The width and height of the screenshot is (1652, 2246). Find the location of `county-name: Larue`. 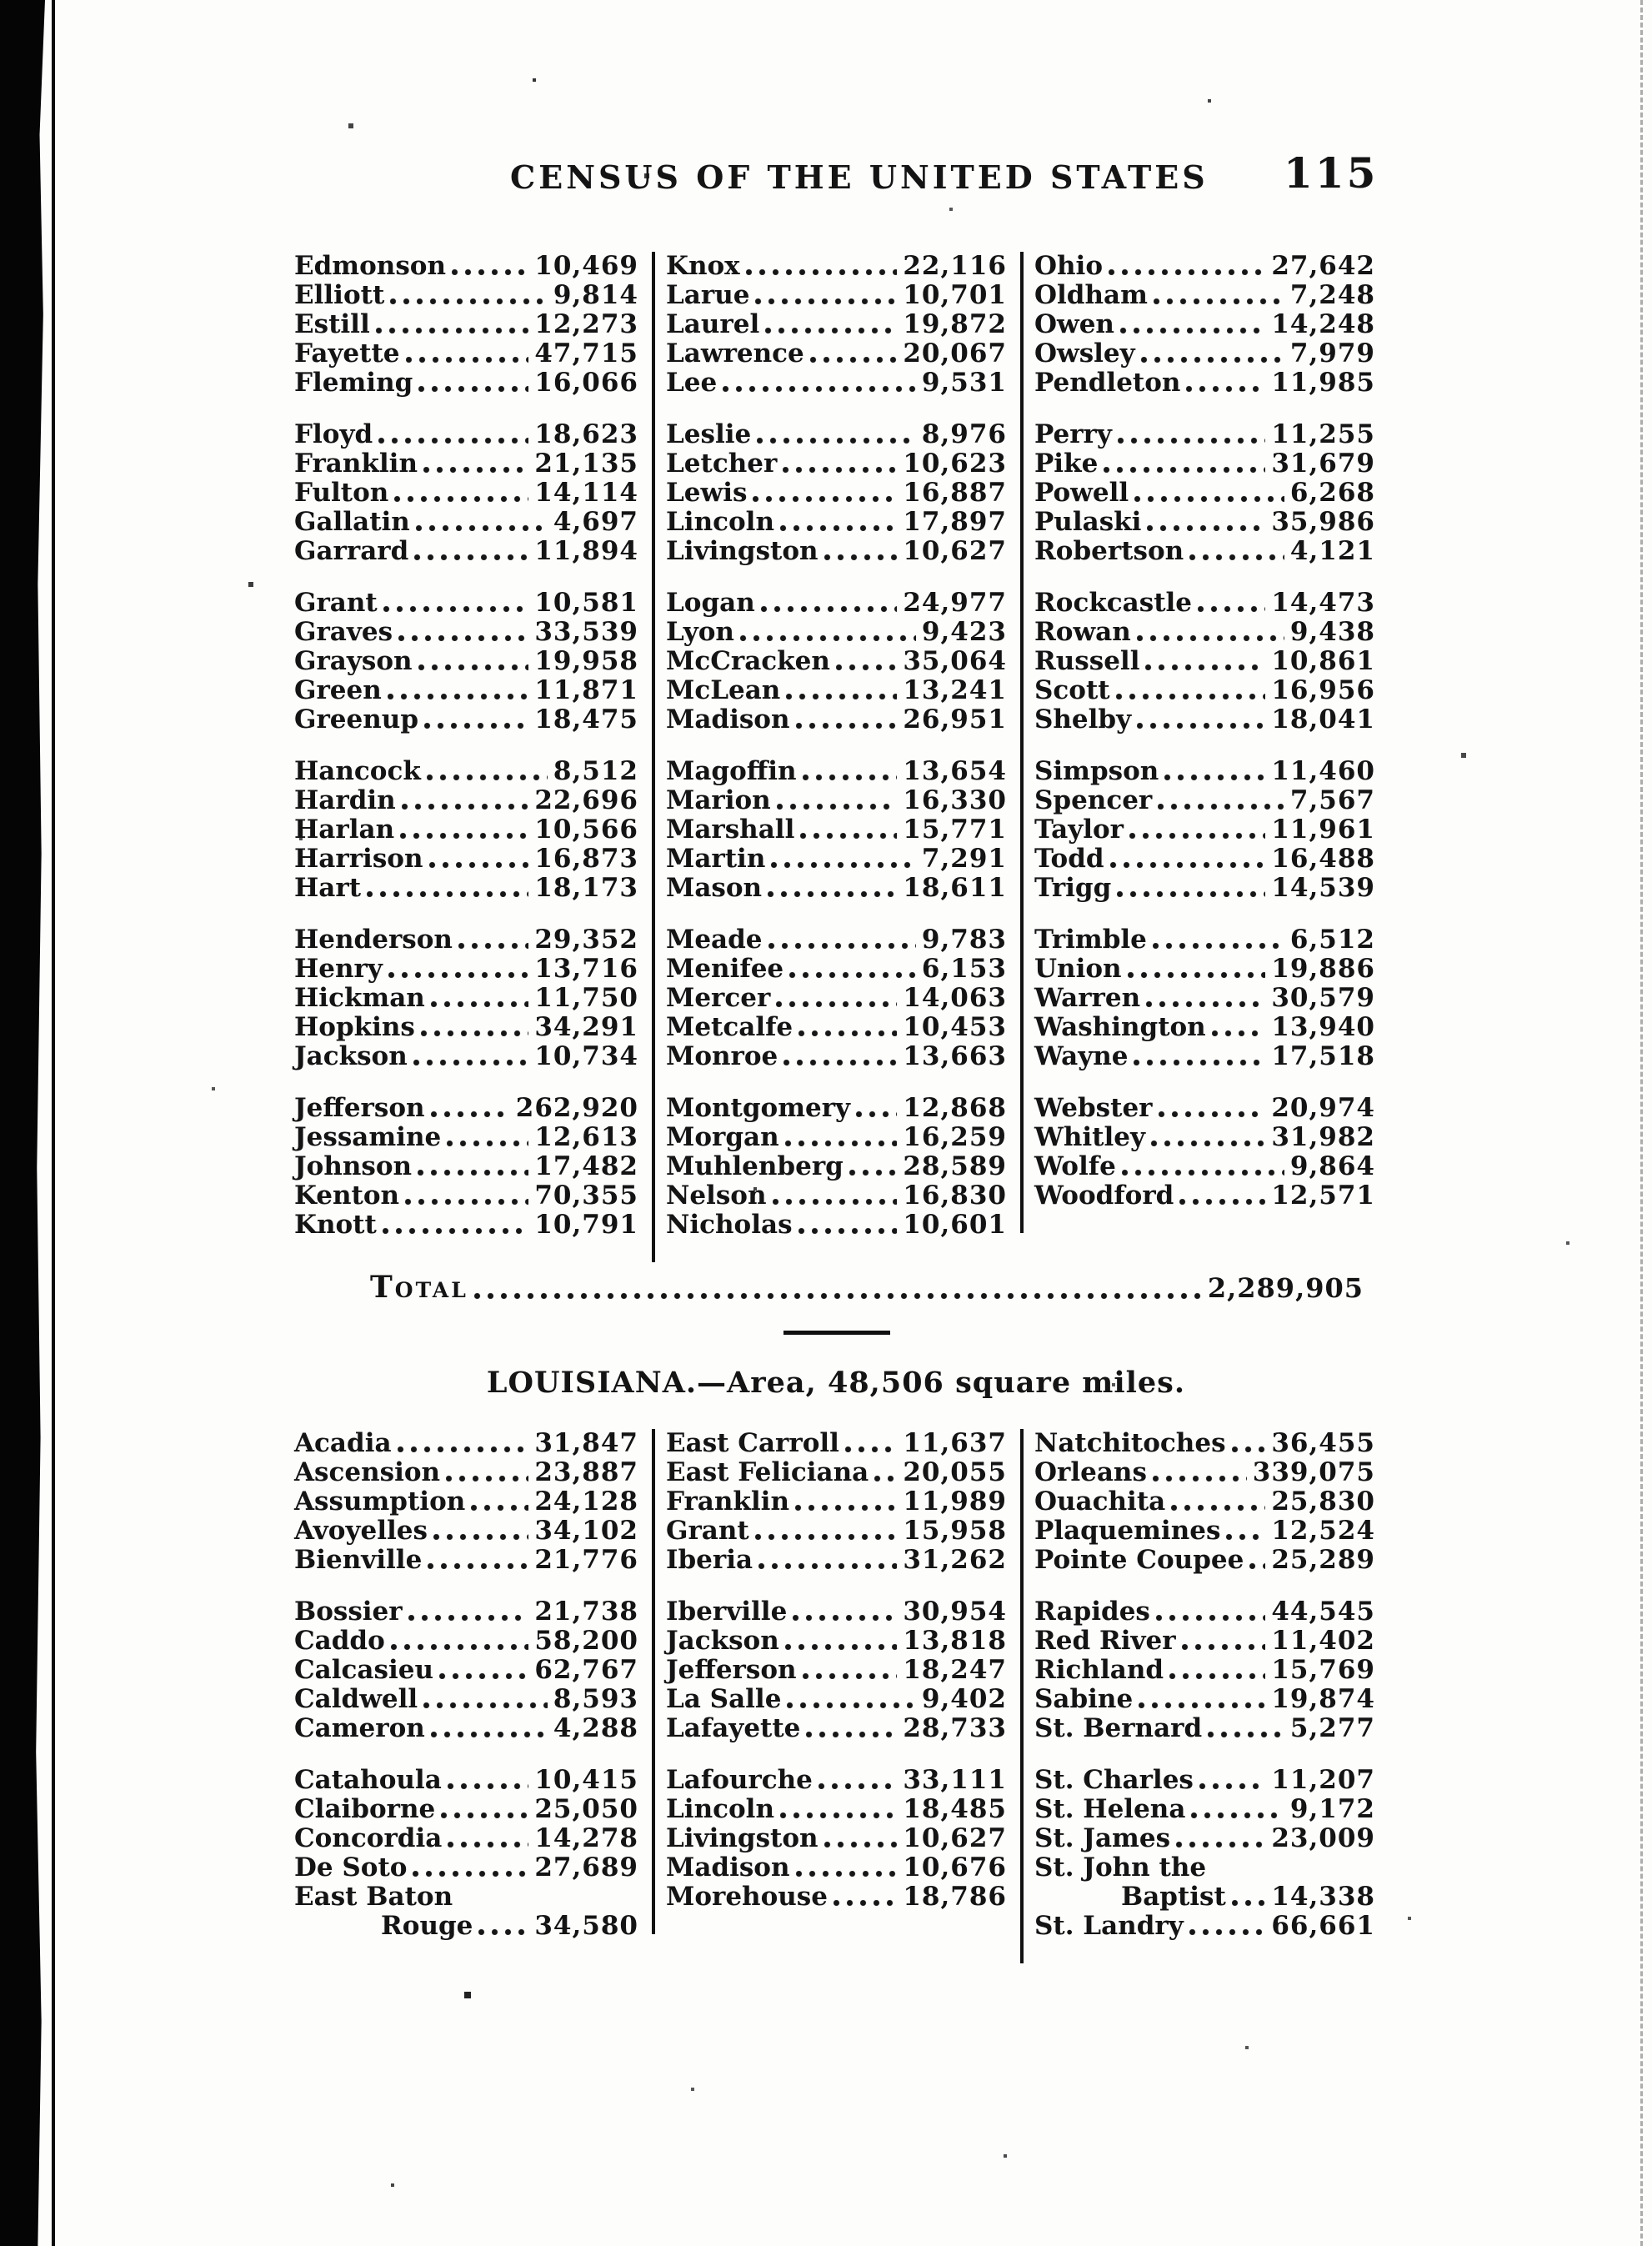

county-name: Larue is located at coordinates (708, 295).